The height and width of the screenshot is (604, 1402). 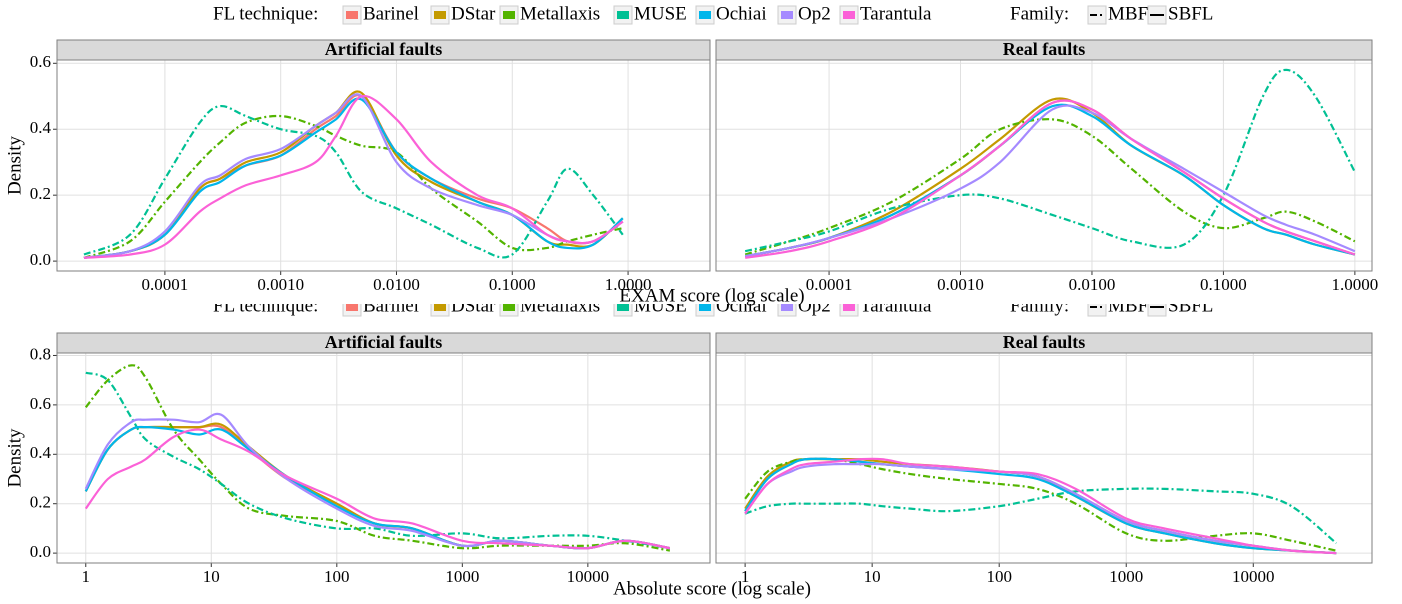 I want to click on x-axis-label: EXAM score (log scale), so click(x=711, y=295).